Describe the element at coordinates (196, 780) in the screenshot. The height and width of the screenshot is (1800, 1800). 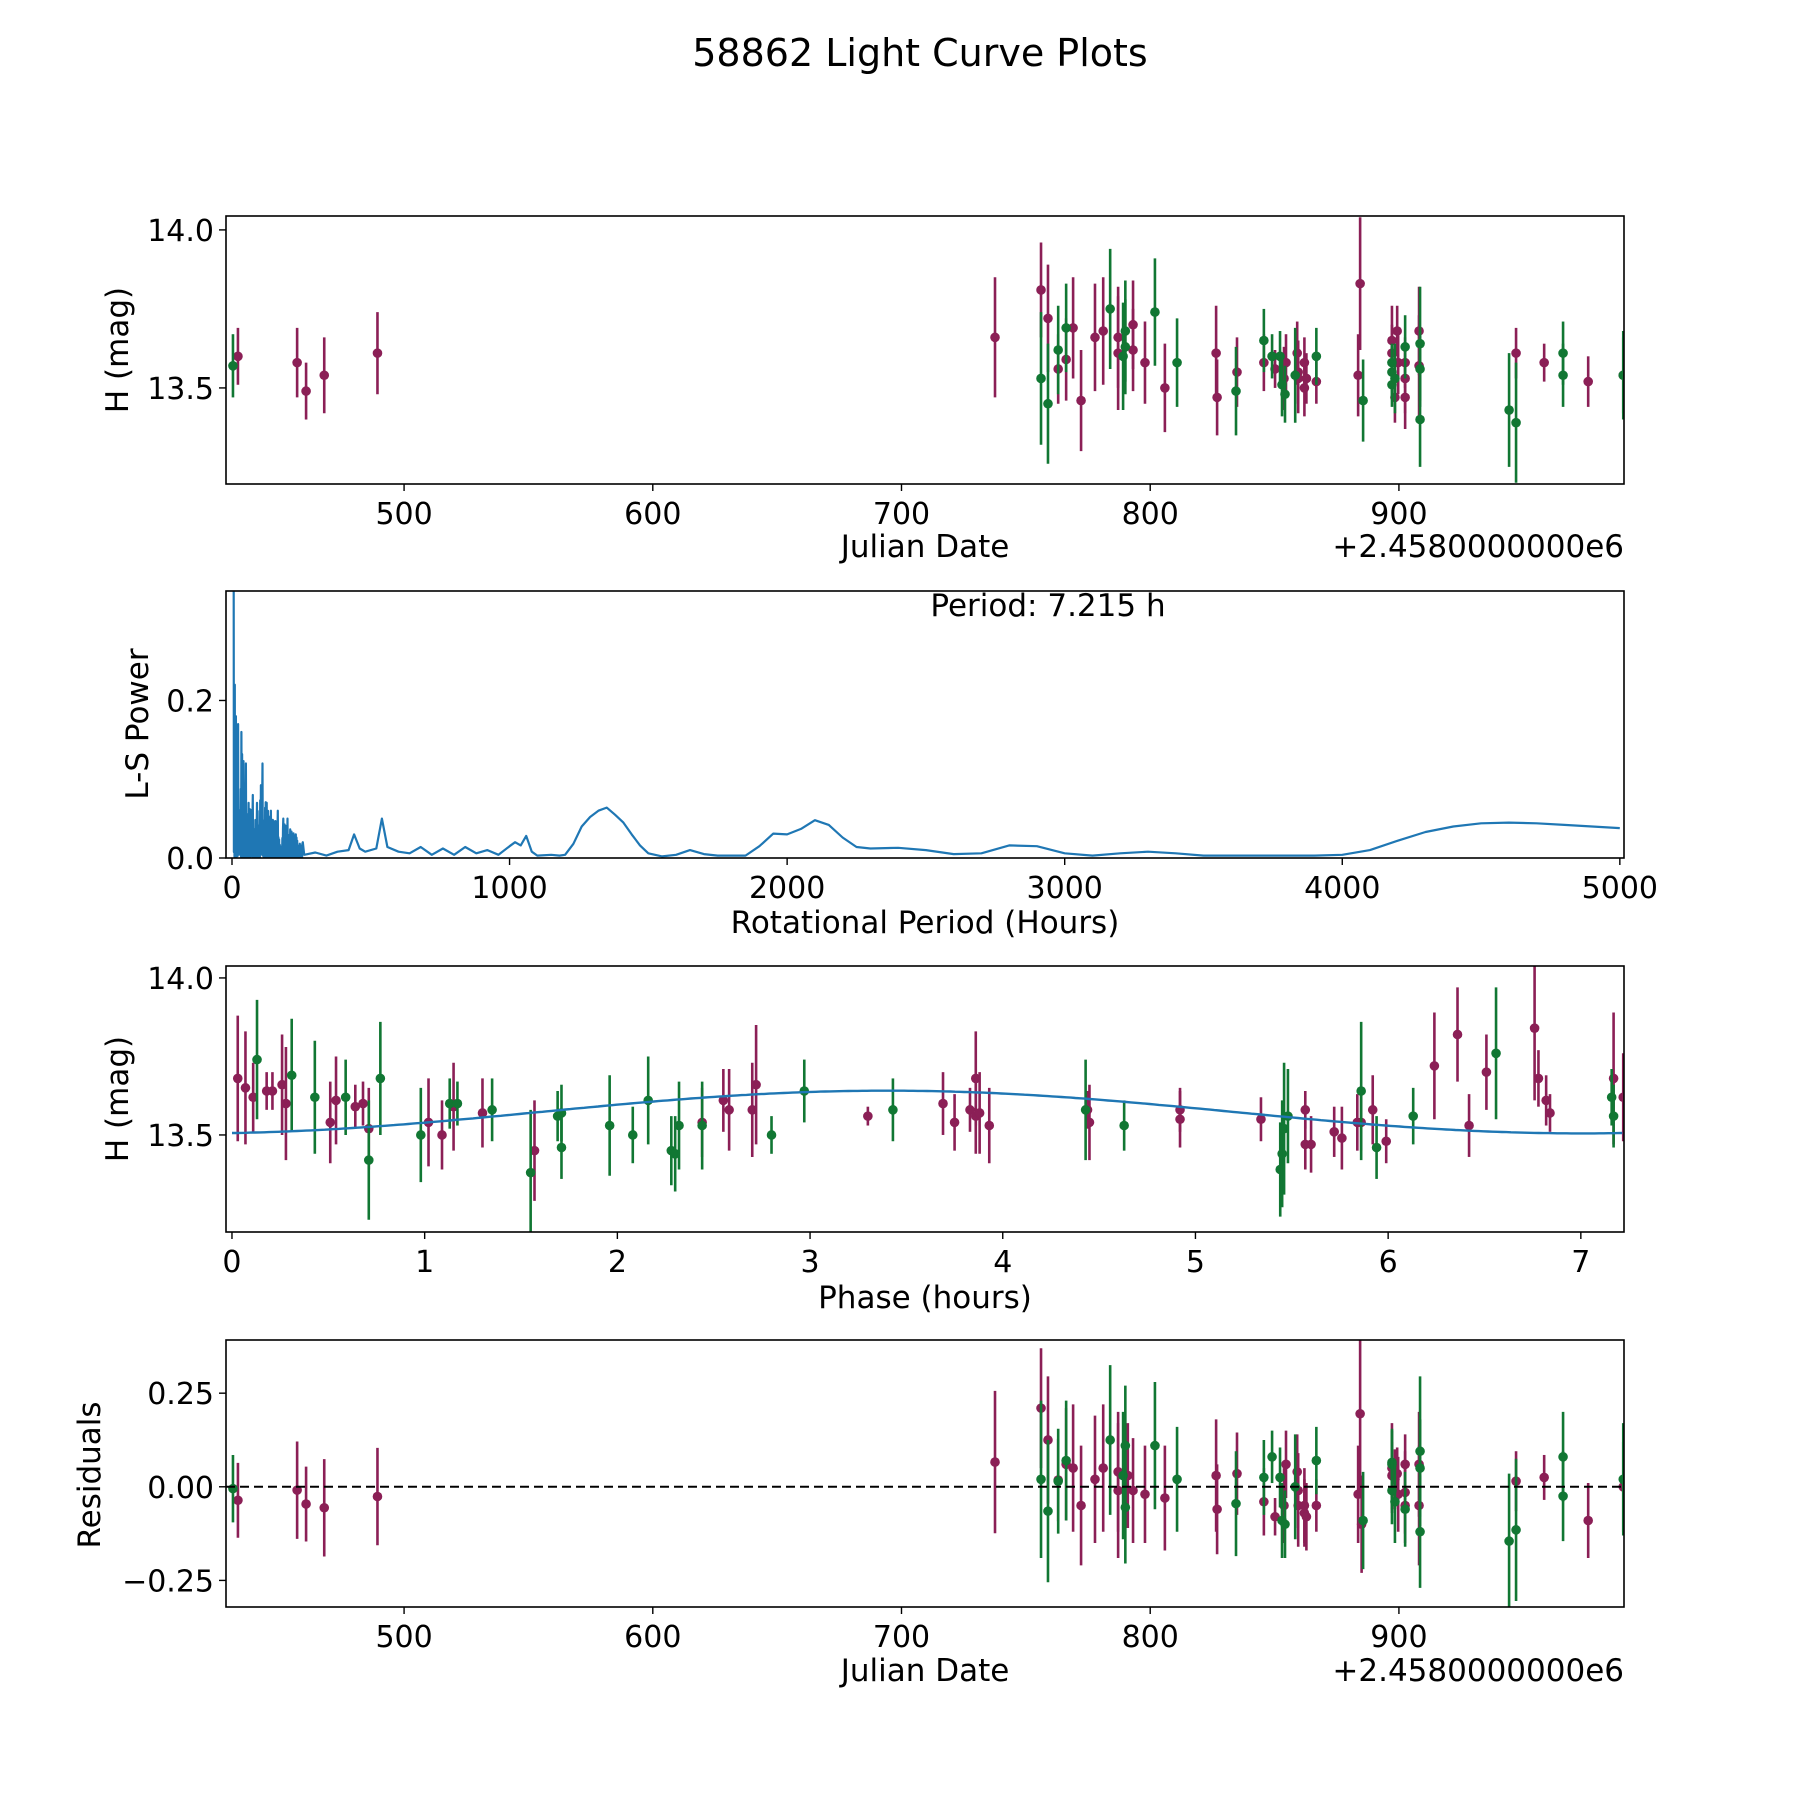
I see `periodogram-y-ticks: 0.0 0.2` at that location.